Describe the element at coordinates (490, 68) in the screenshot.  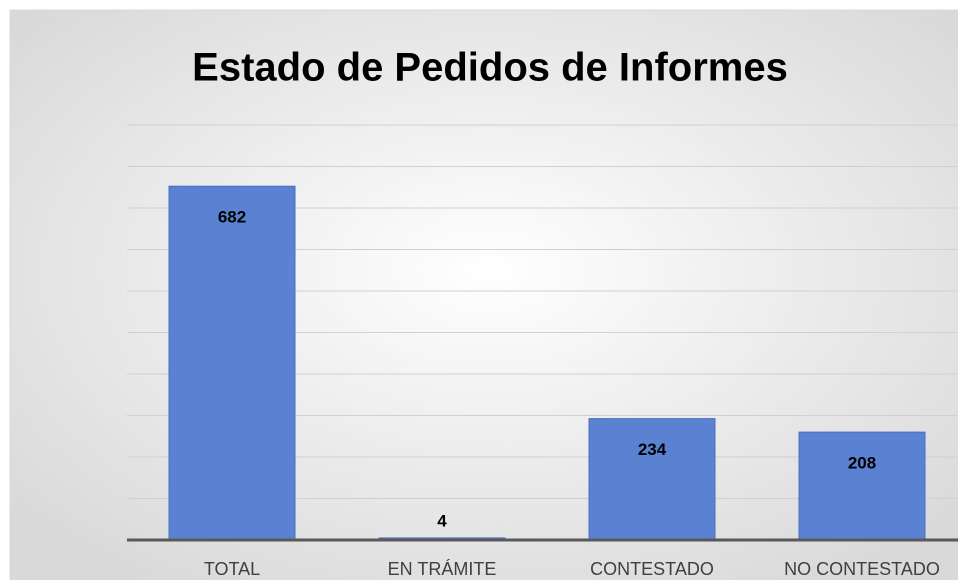
I see `chart-title: Estado de Pedidos de Informes` at that location.